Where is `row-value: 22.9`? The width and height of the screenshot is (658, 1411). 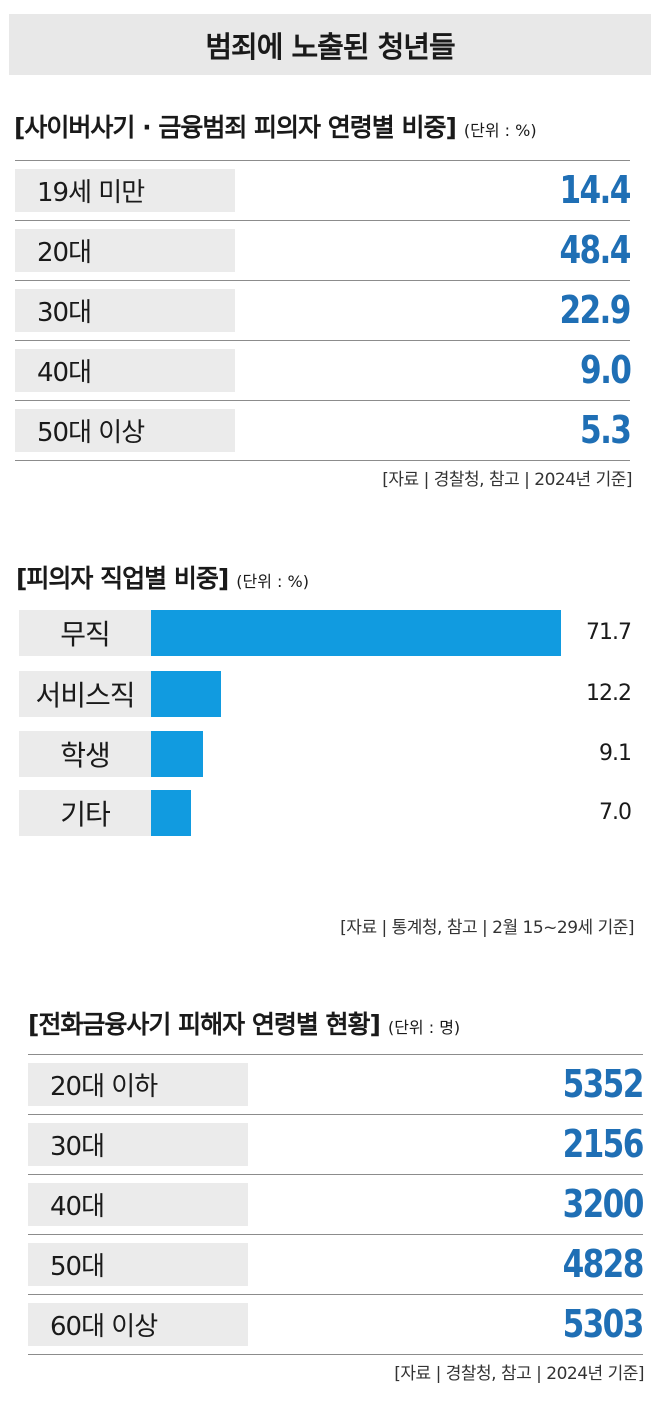 row-value: 22.9 is located at coordinates (595, 310).